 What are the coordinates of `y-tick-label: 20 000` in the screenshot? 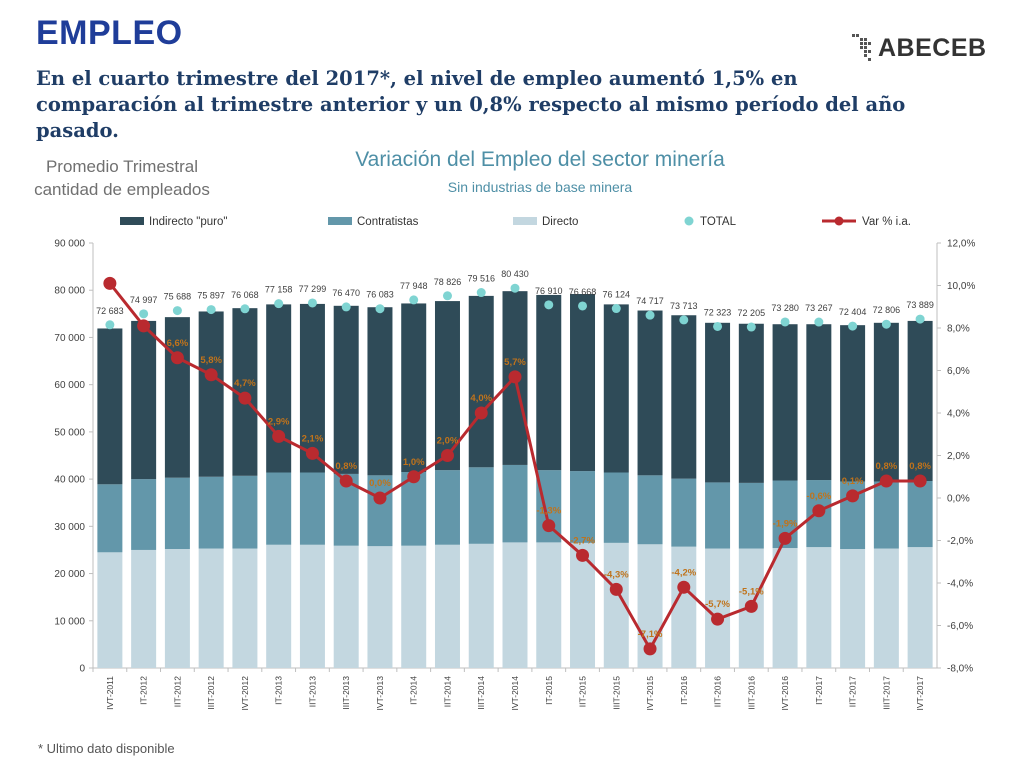 It's located at (69, 574).